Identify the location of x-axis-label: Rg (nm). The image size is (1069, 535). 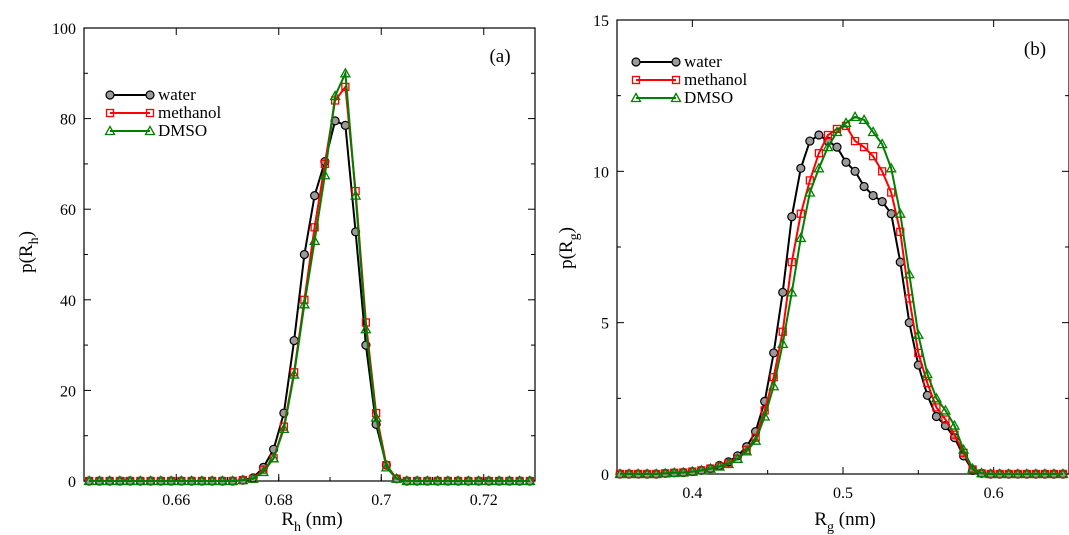
(844, 522).